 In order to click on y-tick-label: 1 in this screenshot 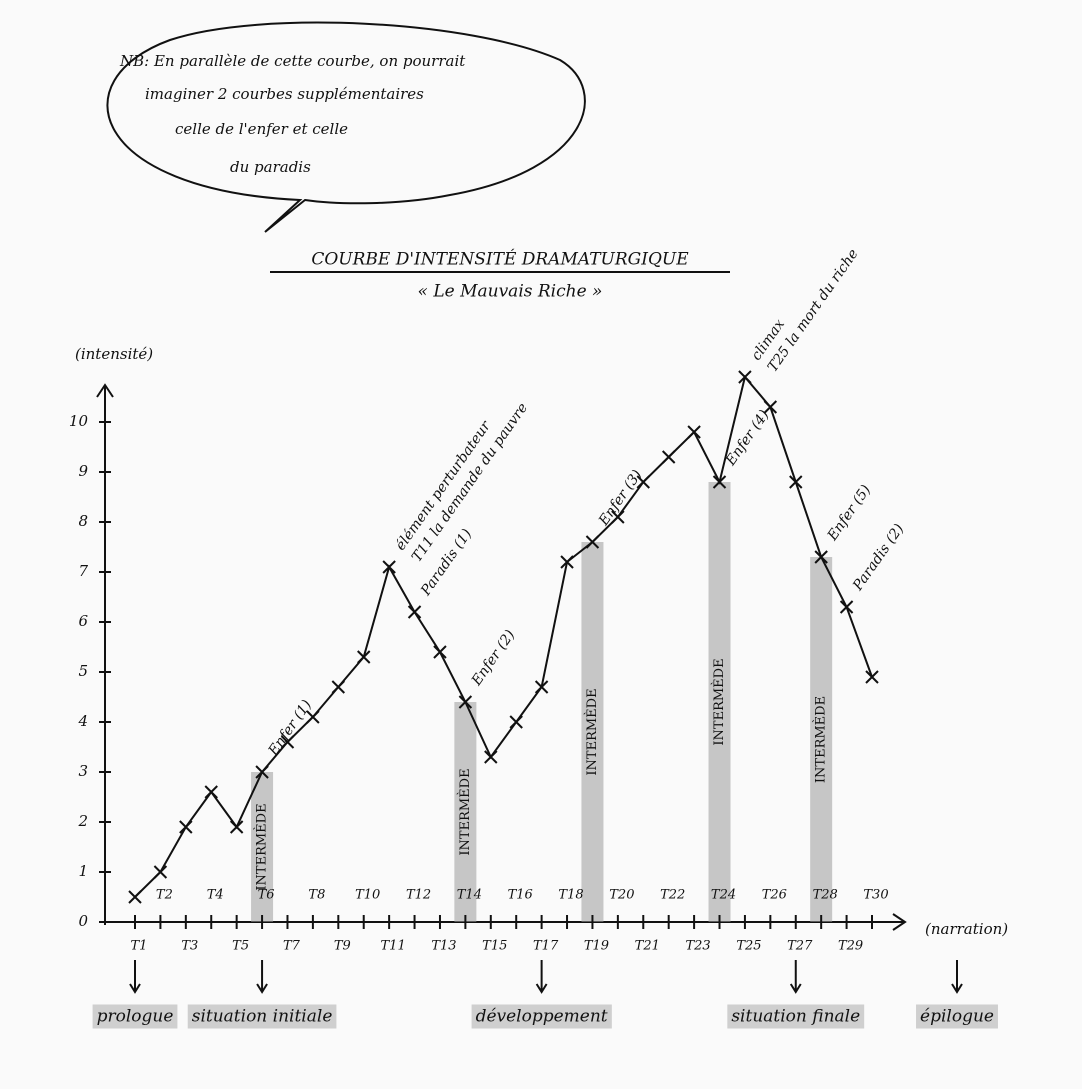, I will do `click(83, 871)`.